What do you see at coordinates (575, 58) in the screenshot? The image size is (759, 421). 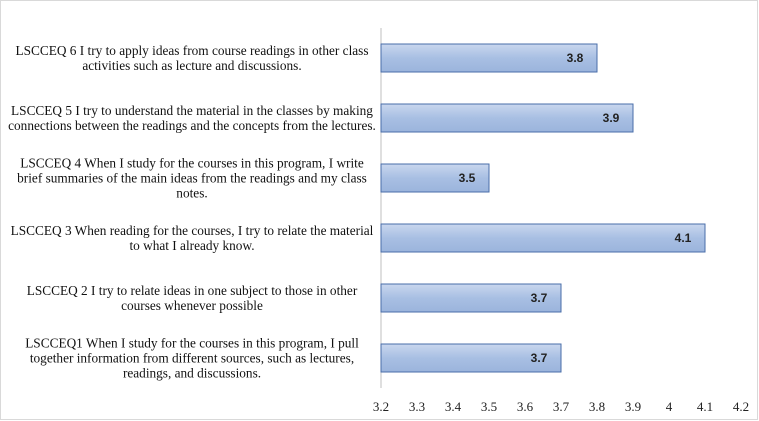 I see `data-label: 3.8` at bounding box center [575, 58].